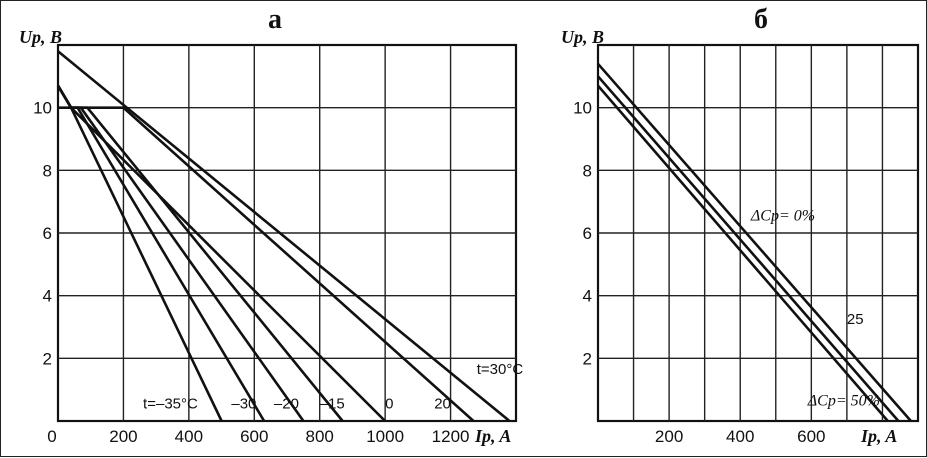  Describe the element at coordinates (243, 403) in the screenshot. I see `curve-label-30: –30` at that location.